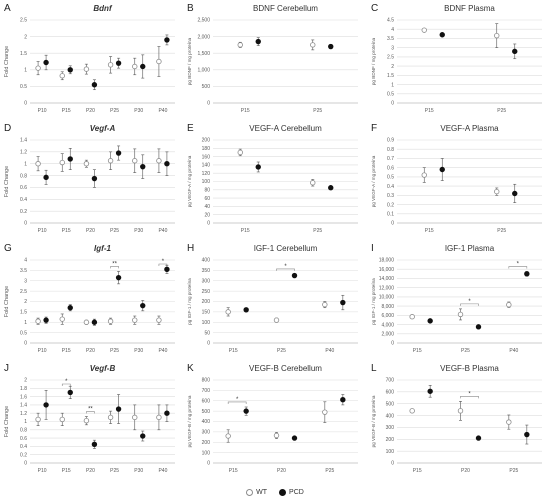 The width and height of the screenshot is (550, 500). I want to click on y-tick-label: 160, so click(206, 157).